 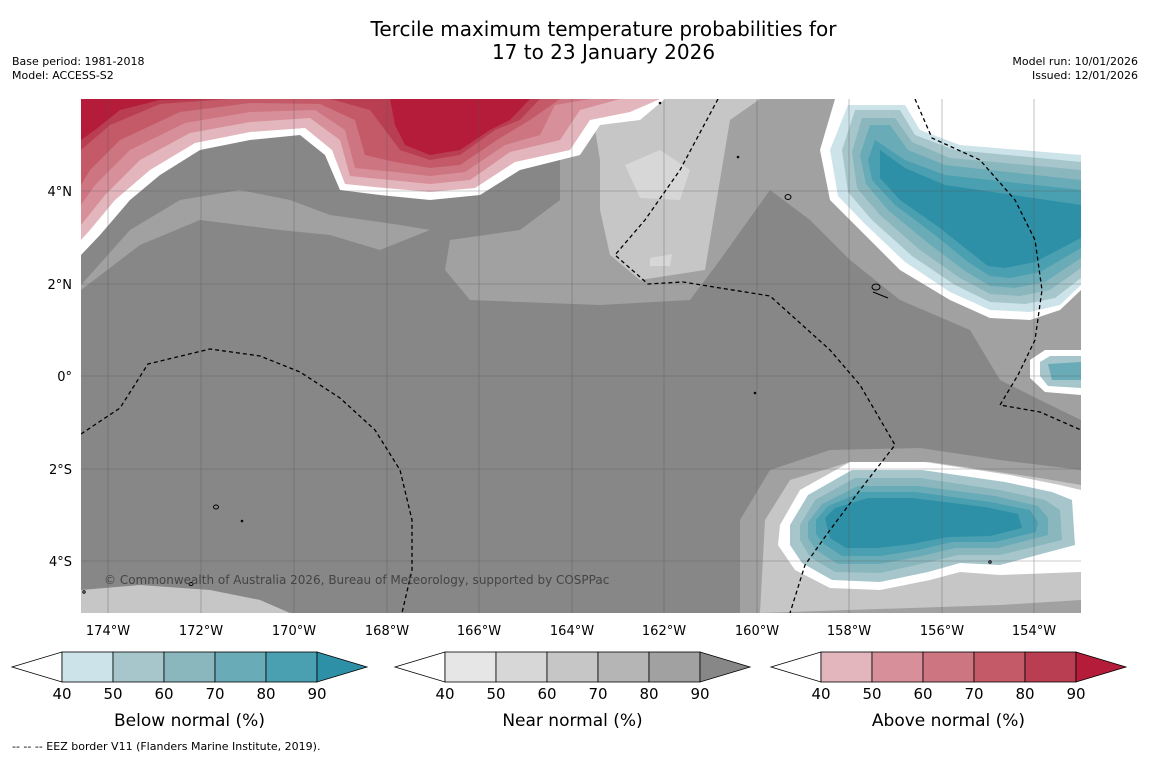 What do you see at coordinates (664, 631) in the screenshot?
I see `lon-tick: 162°W` at bounding box center [664, 631].